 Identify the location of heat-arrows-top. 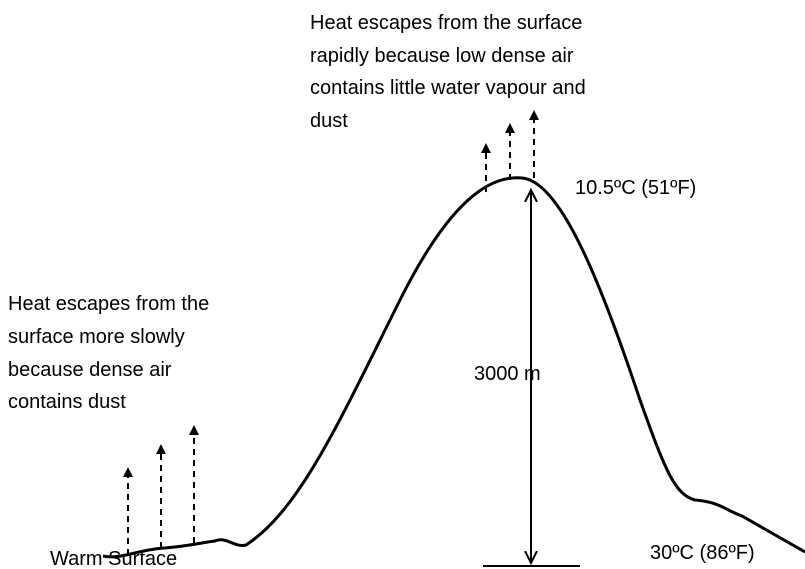
(510, 151).